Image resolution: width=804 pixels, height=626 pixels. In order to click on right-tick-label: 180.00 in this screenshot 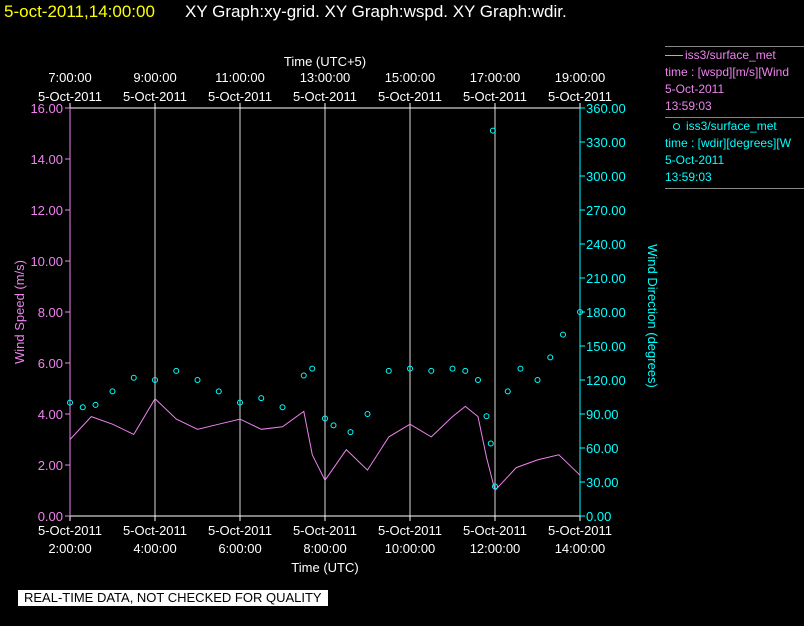, I will do `click(606, 312)`.